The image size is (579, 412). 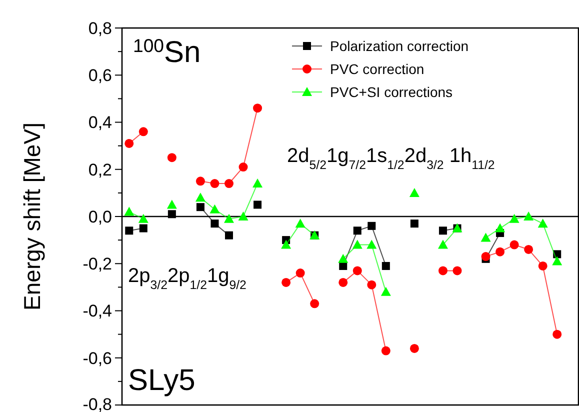 What do you see at coordinates (32, 216) in the screenshot?
I see `y-axis-title: Energy shift [MeV]` at bounding box center [32, 216].